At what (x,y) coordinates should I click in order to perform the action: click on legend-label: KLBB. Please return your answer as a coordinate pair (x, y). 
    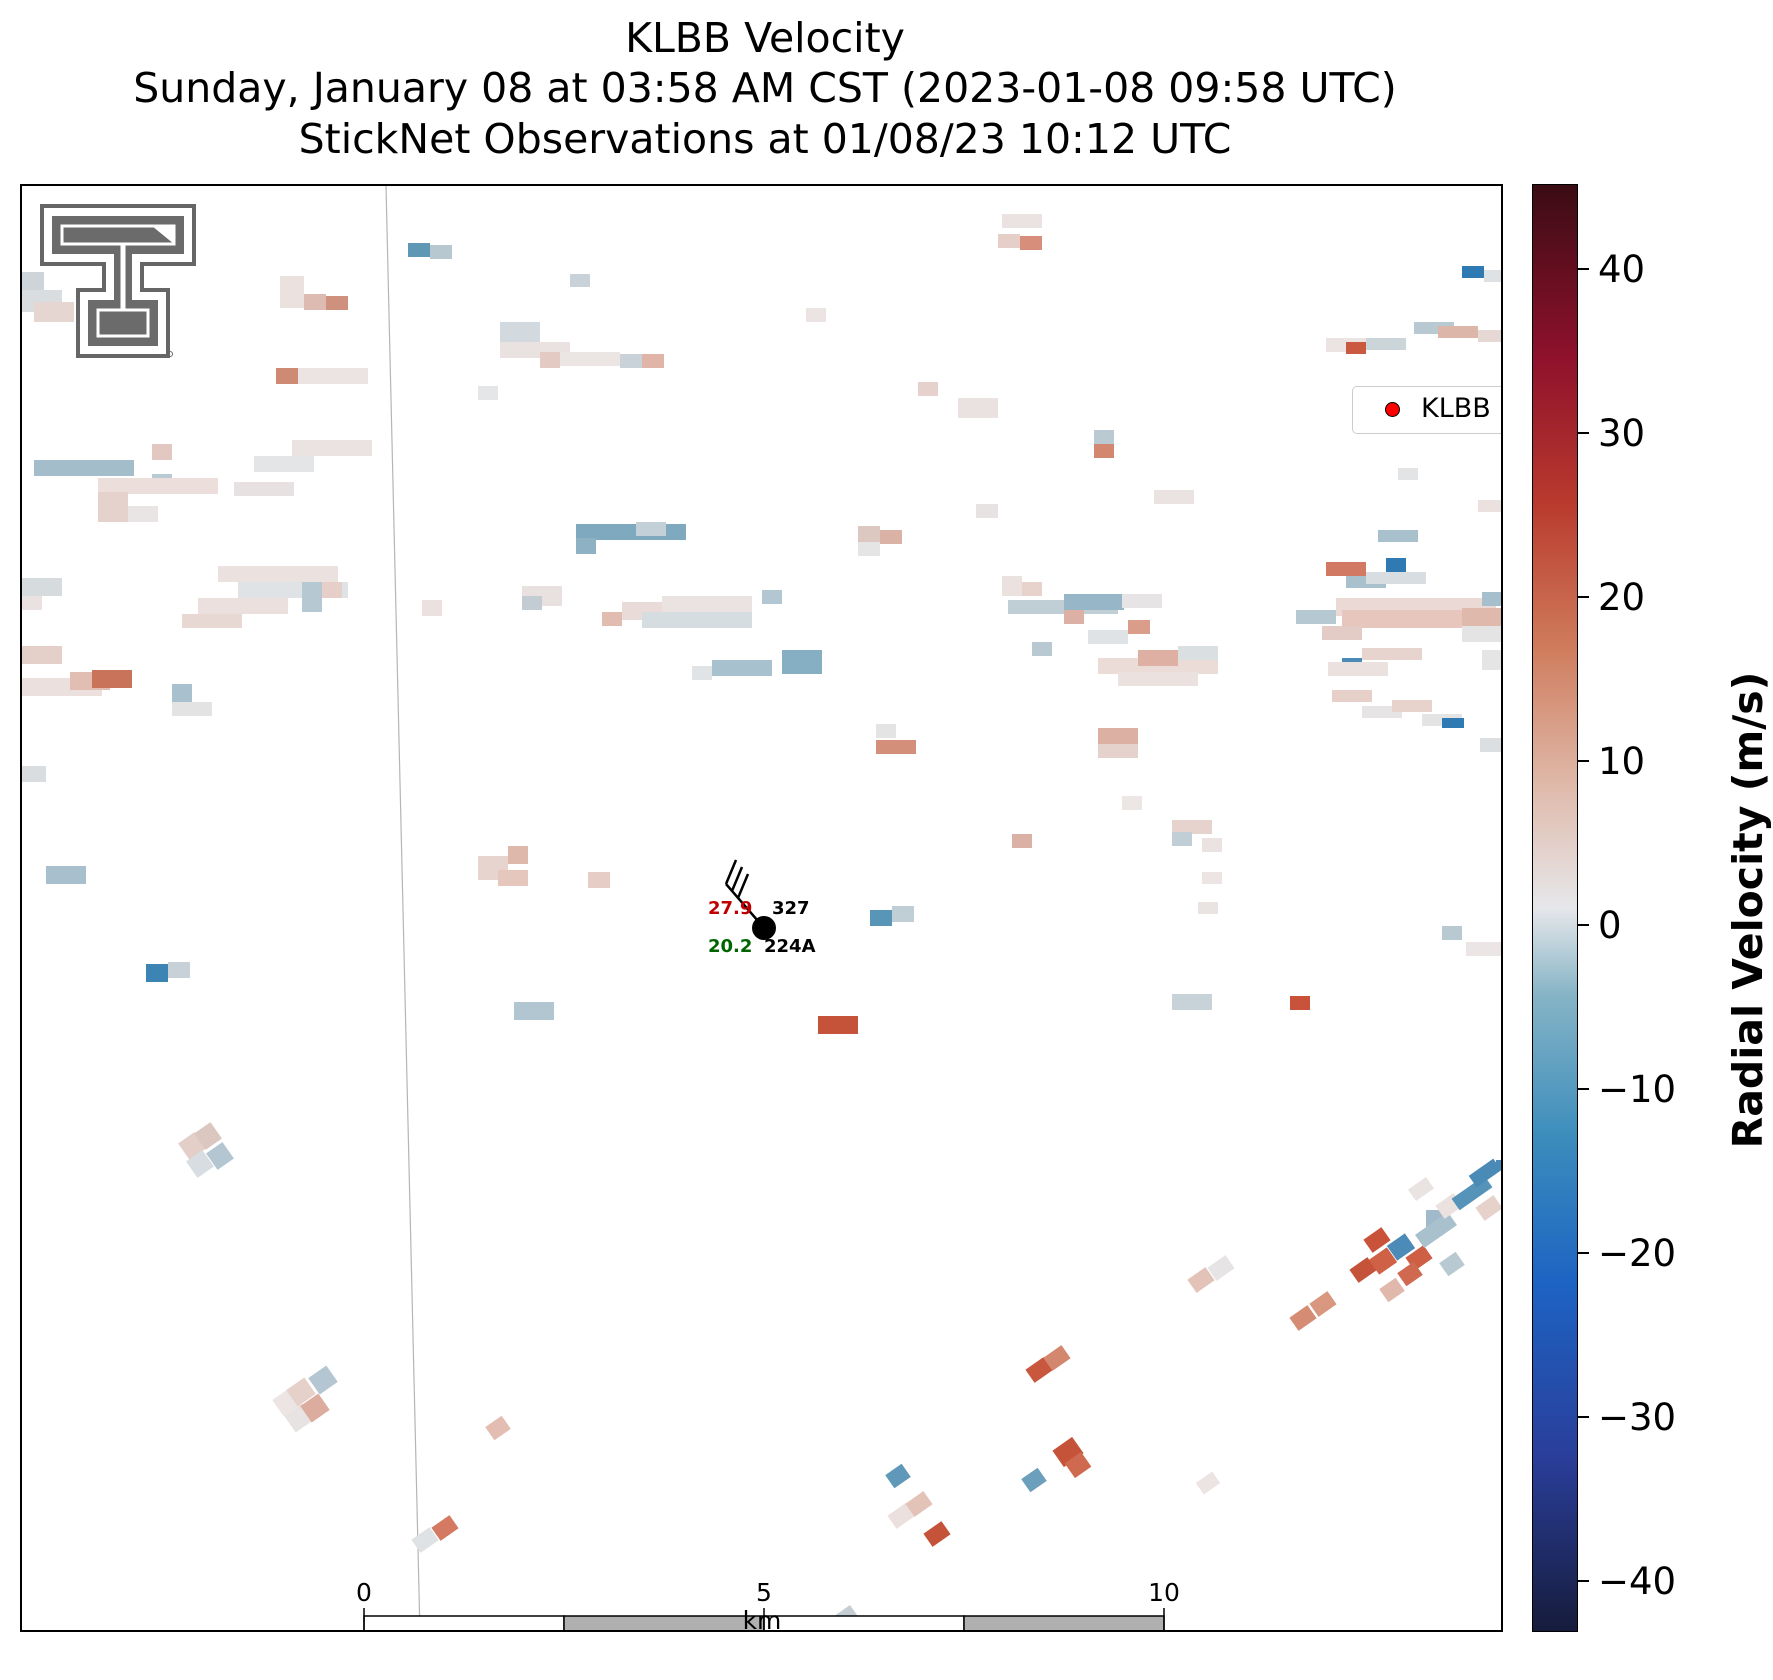
    Looking at the image, I should click on (1456, 408).